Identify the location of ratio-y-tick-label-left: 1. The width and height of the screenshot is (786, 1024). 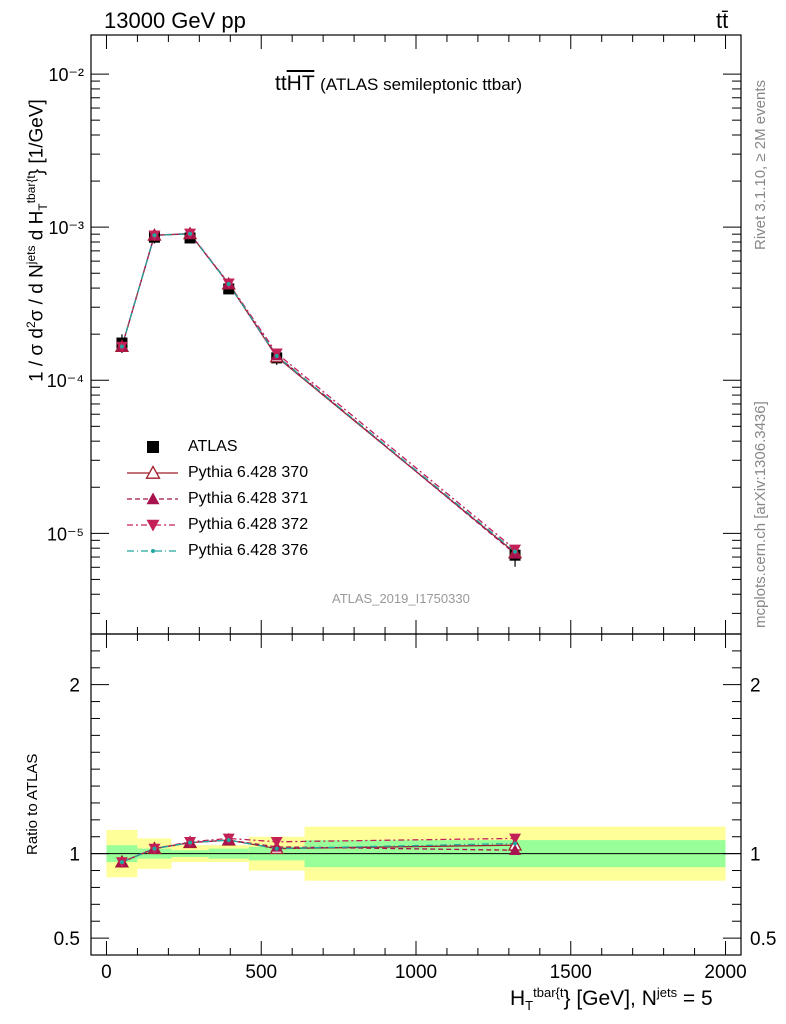
(74, 855).